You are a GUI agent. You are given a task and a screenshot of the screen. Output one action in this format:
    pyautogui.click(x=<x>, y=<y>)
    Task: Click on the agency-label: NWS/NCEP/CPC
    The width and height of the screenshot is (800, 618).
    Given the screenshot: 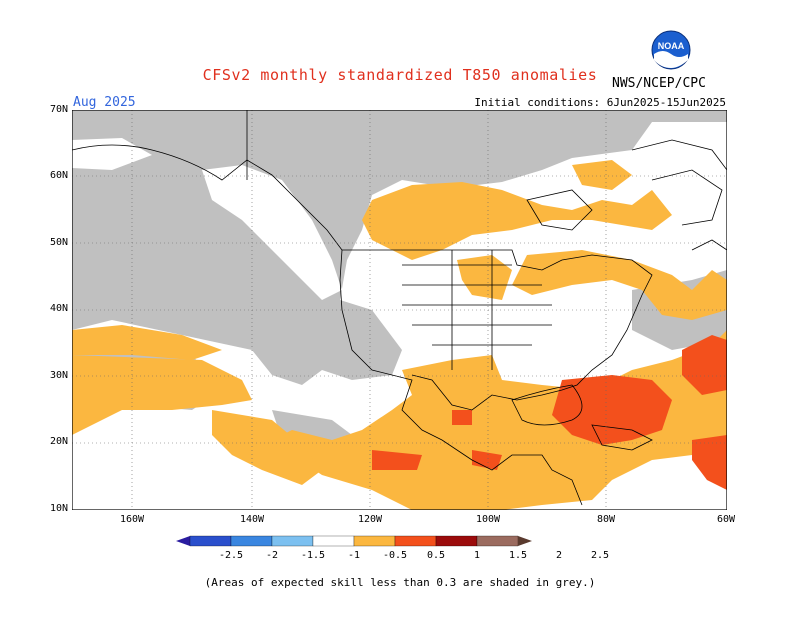 What is the action you would take?
    pyautogui.click(x=659, y=83)
    